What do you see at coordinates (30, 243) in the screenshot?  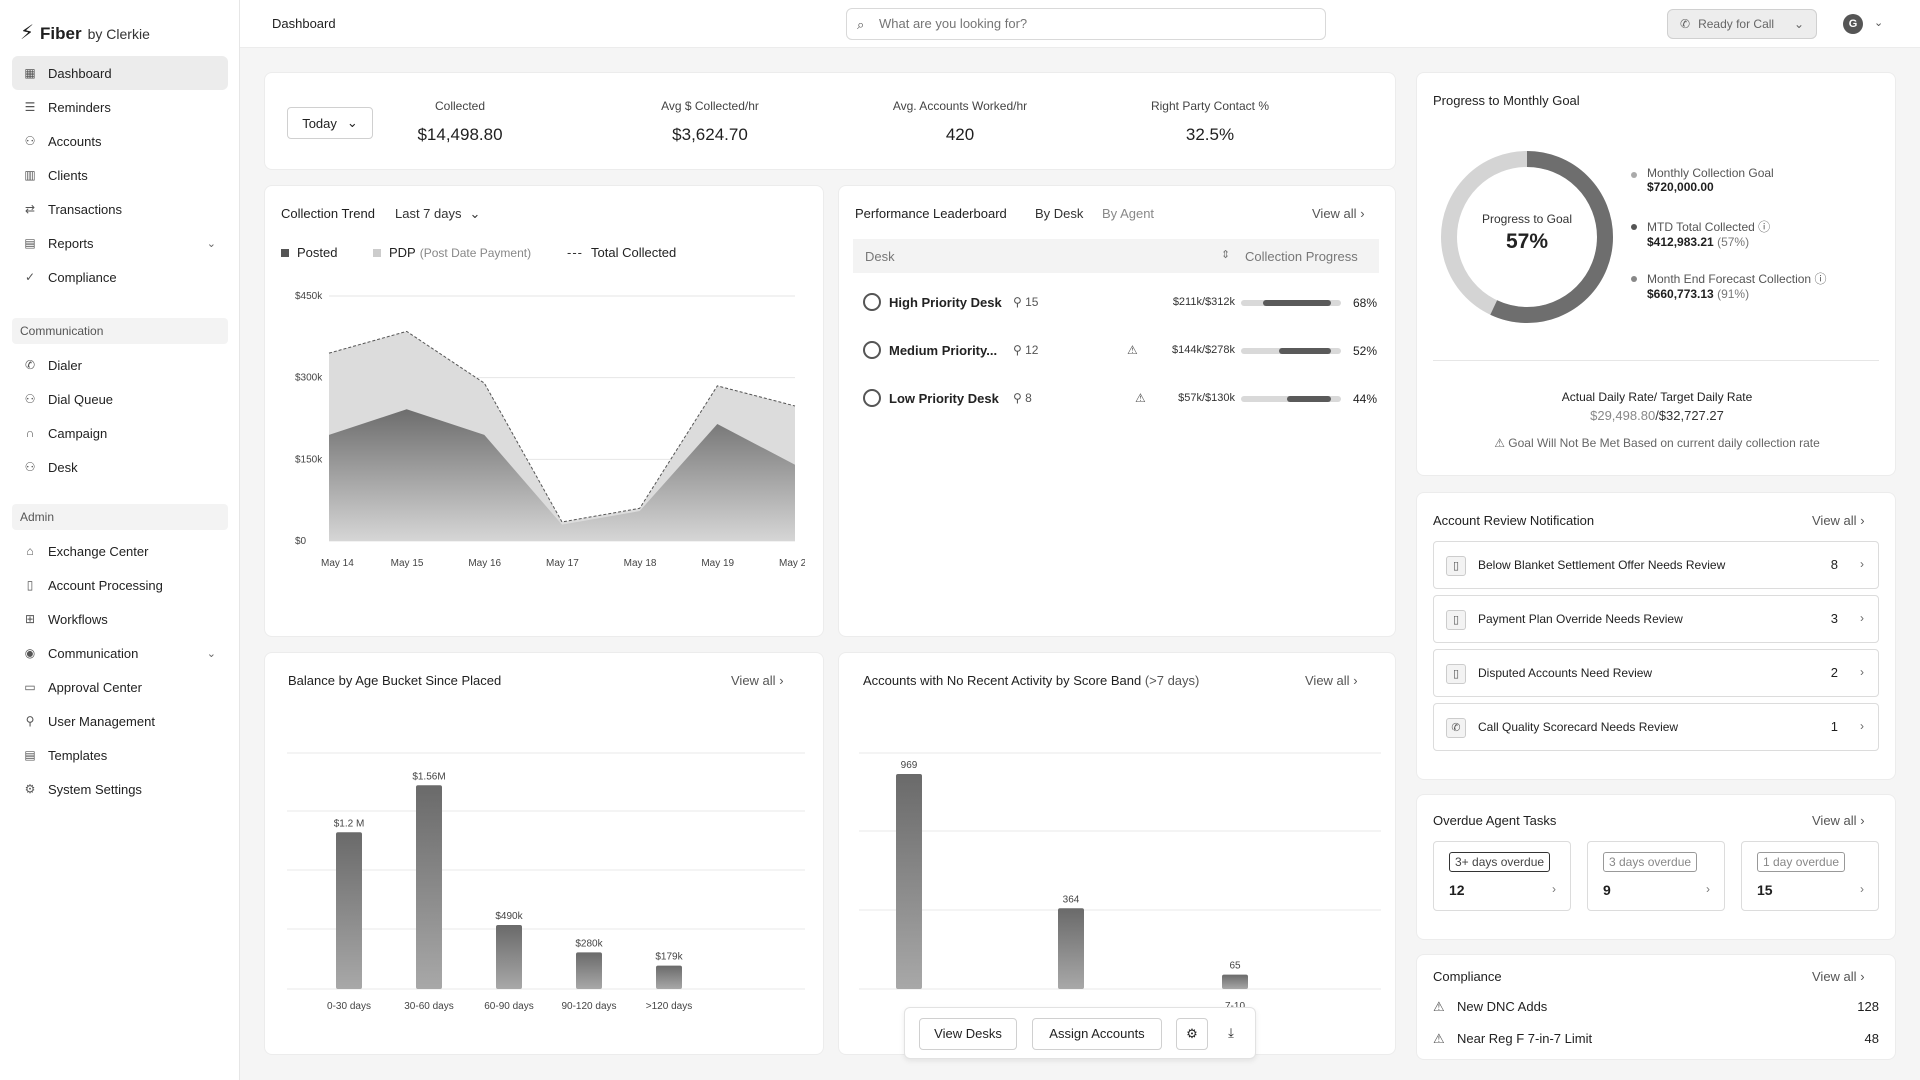 I see `report-icon: ▤` at bounding box center [30, 243].